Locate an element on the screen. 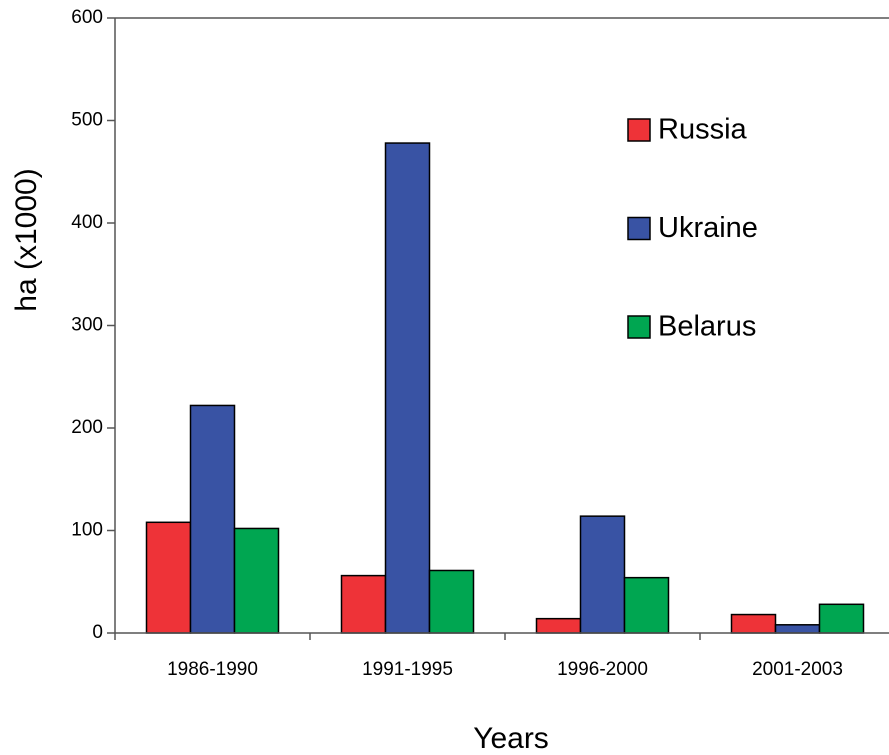 The image size is (889, 755). legend-label: Belarus is located at coordinates (707, 327).